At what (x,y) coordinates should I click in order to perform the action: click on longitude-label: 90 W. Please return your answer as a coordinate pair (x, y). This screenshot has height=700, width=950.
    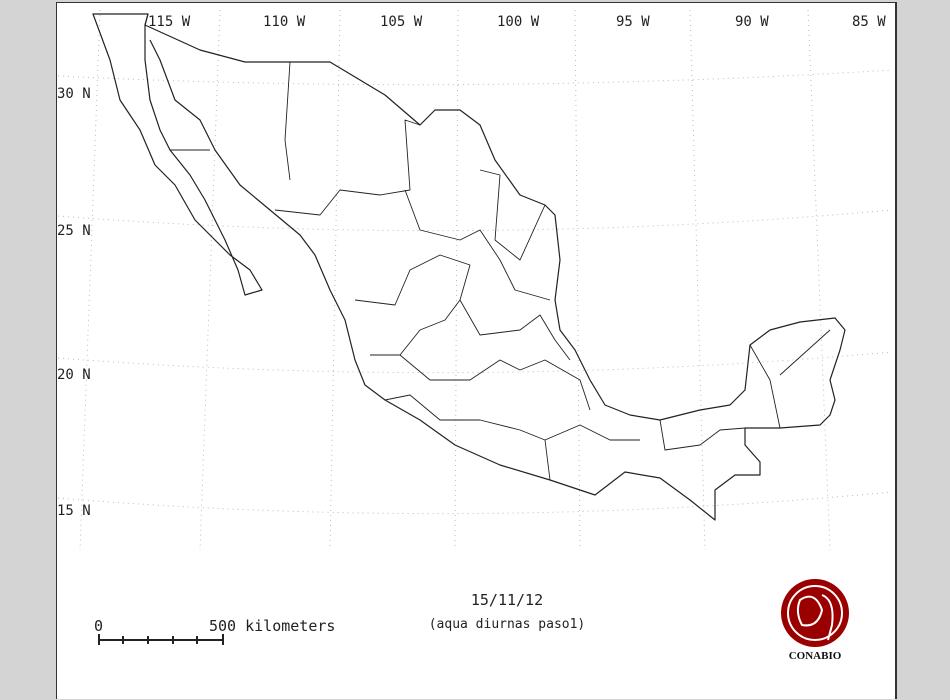
    Looking at the image, I should click on (752, 22).